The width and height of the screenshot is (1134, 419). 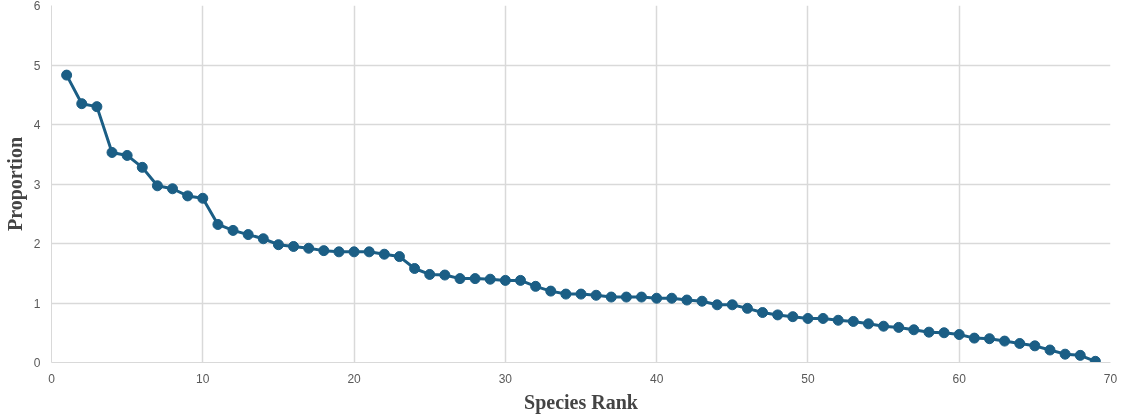 What do you see at coordinates (37, 244) in the screenshot?
I see `y-tick-label: 2` at bounding box center [37, 244].